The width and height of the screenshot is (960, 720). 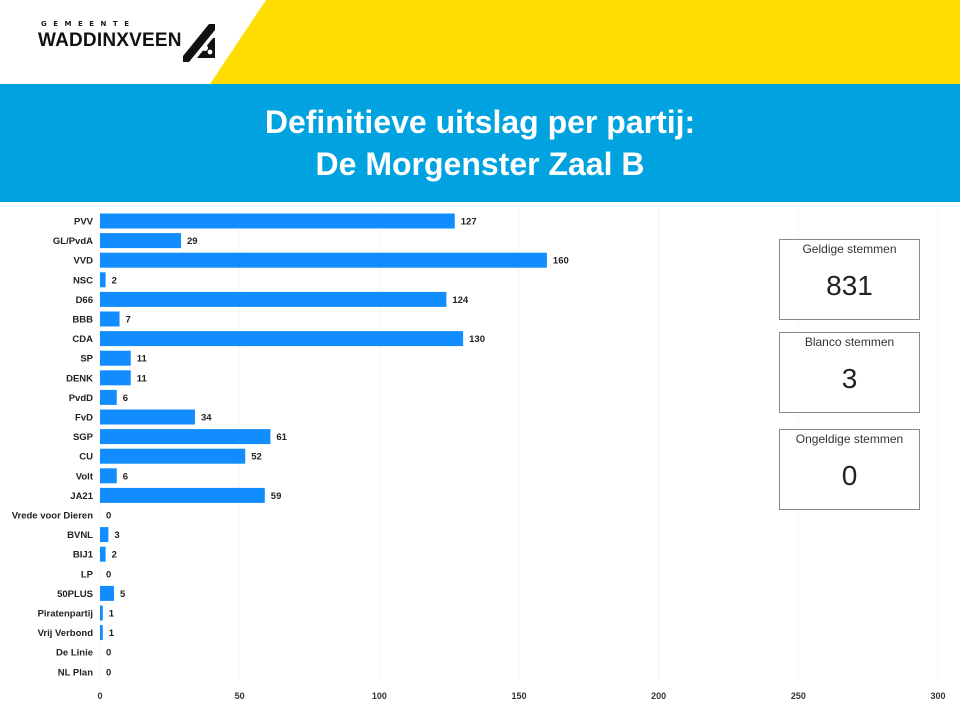 What do you see at coordinates (83, 261) in the screenshot?
I see `category-label: VVD` at bounding box center [83, 261].